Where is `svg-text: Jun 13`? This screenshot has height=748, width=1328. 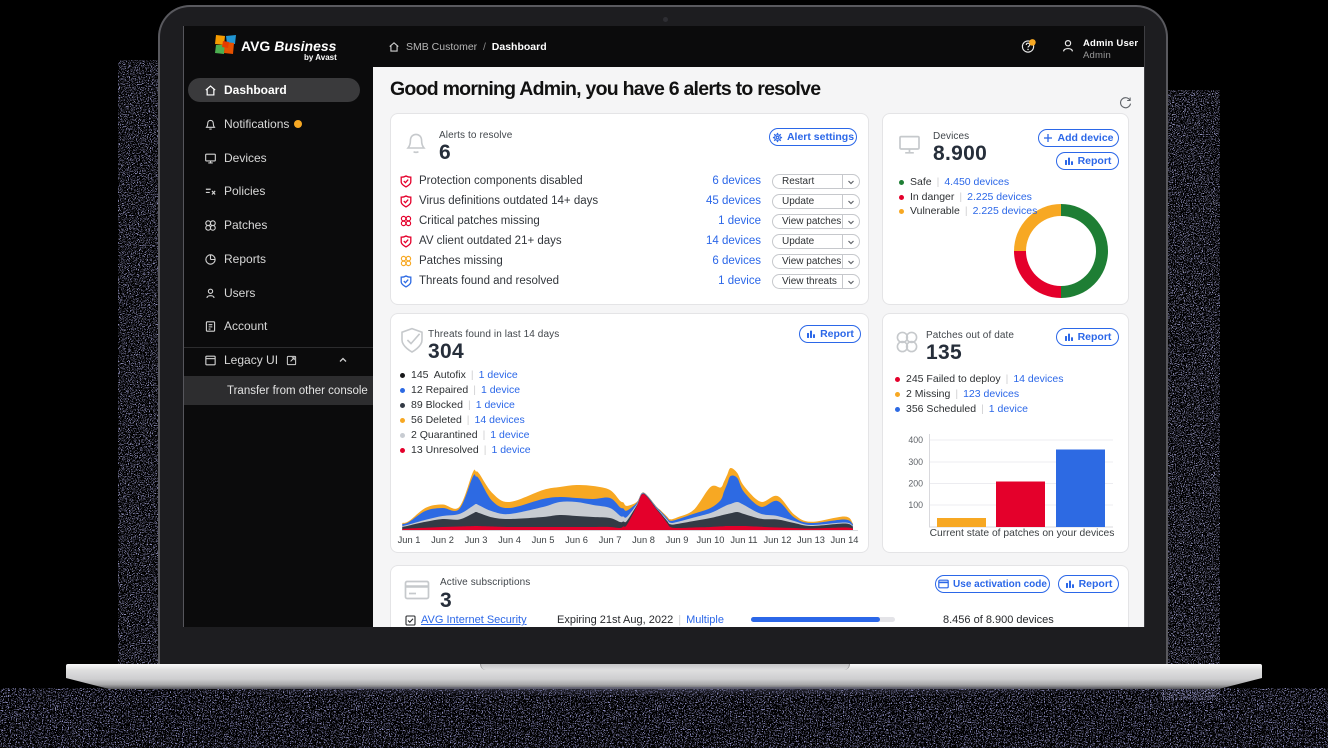
svg-text: Jun 13 is located at coordinates (811, 540).